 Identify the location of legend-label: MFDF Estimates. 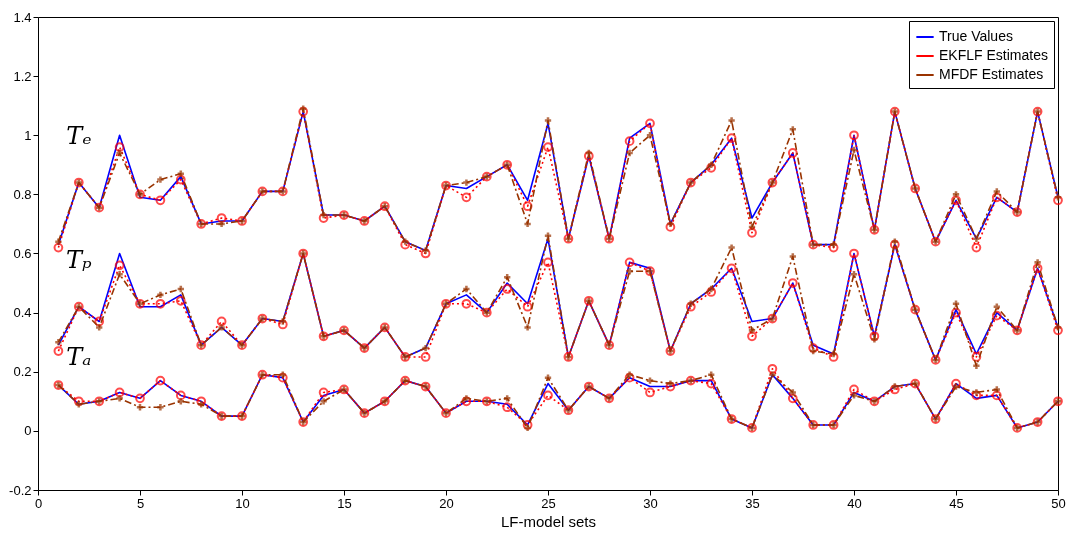
(991, 74).